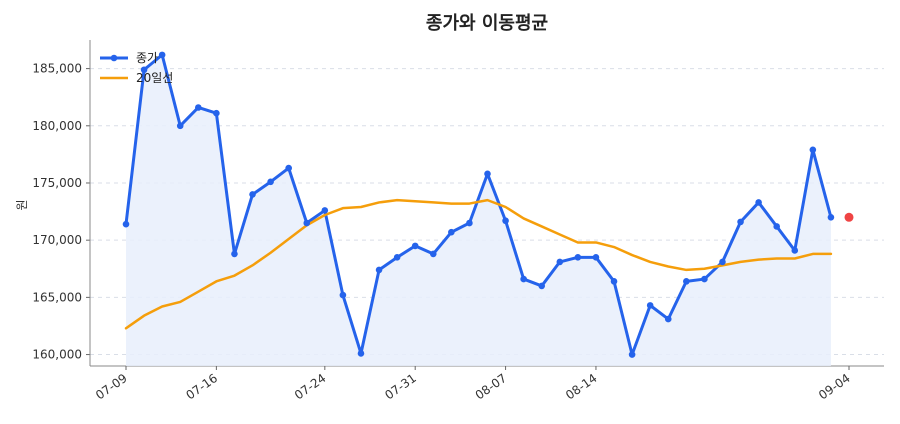 This screenshot has width=900, height=424. What do you see at coordinates (111, 386) in the screenshot?
I see `x-tick-label: 07-09` at bounding box center [111, 386].